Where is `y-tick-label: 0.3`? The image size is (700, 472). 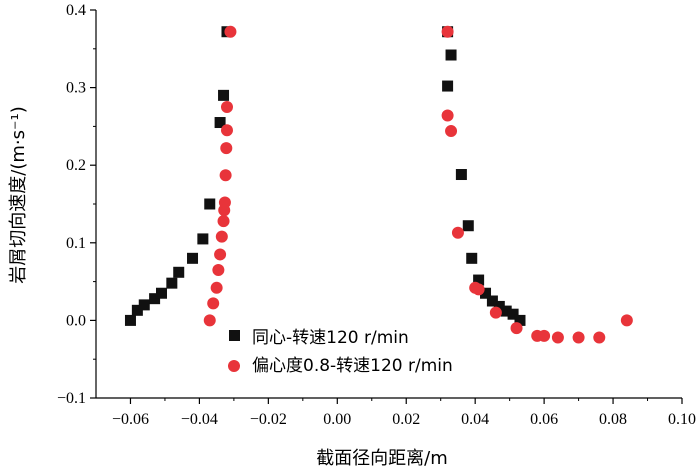
y-tick-label: 0.3 is located at coordinates (76, 88).